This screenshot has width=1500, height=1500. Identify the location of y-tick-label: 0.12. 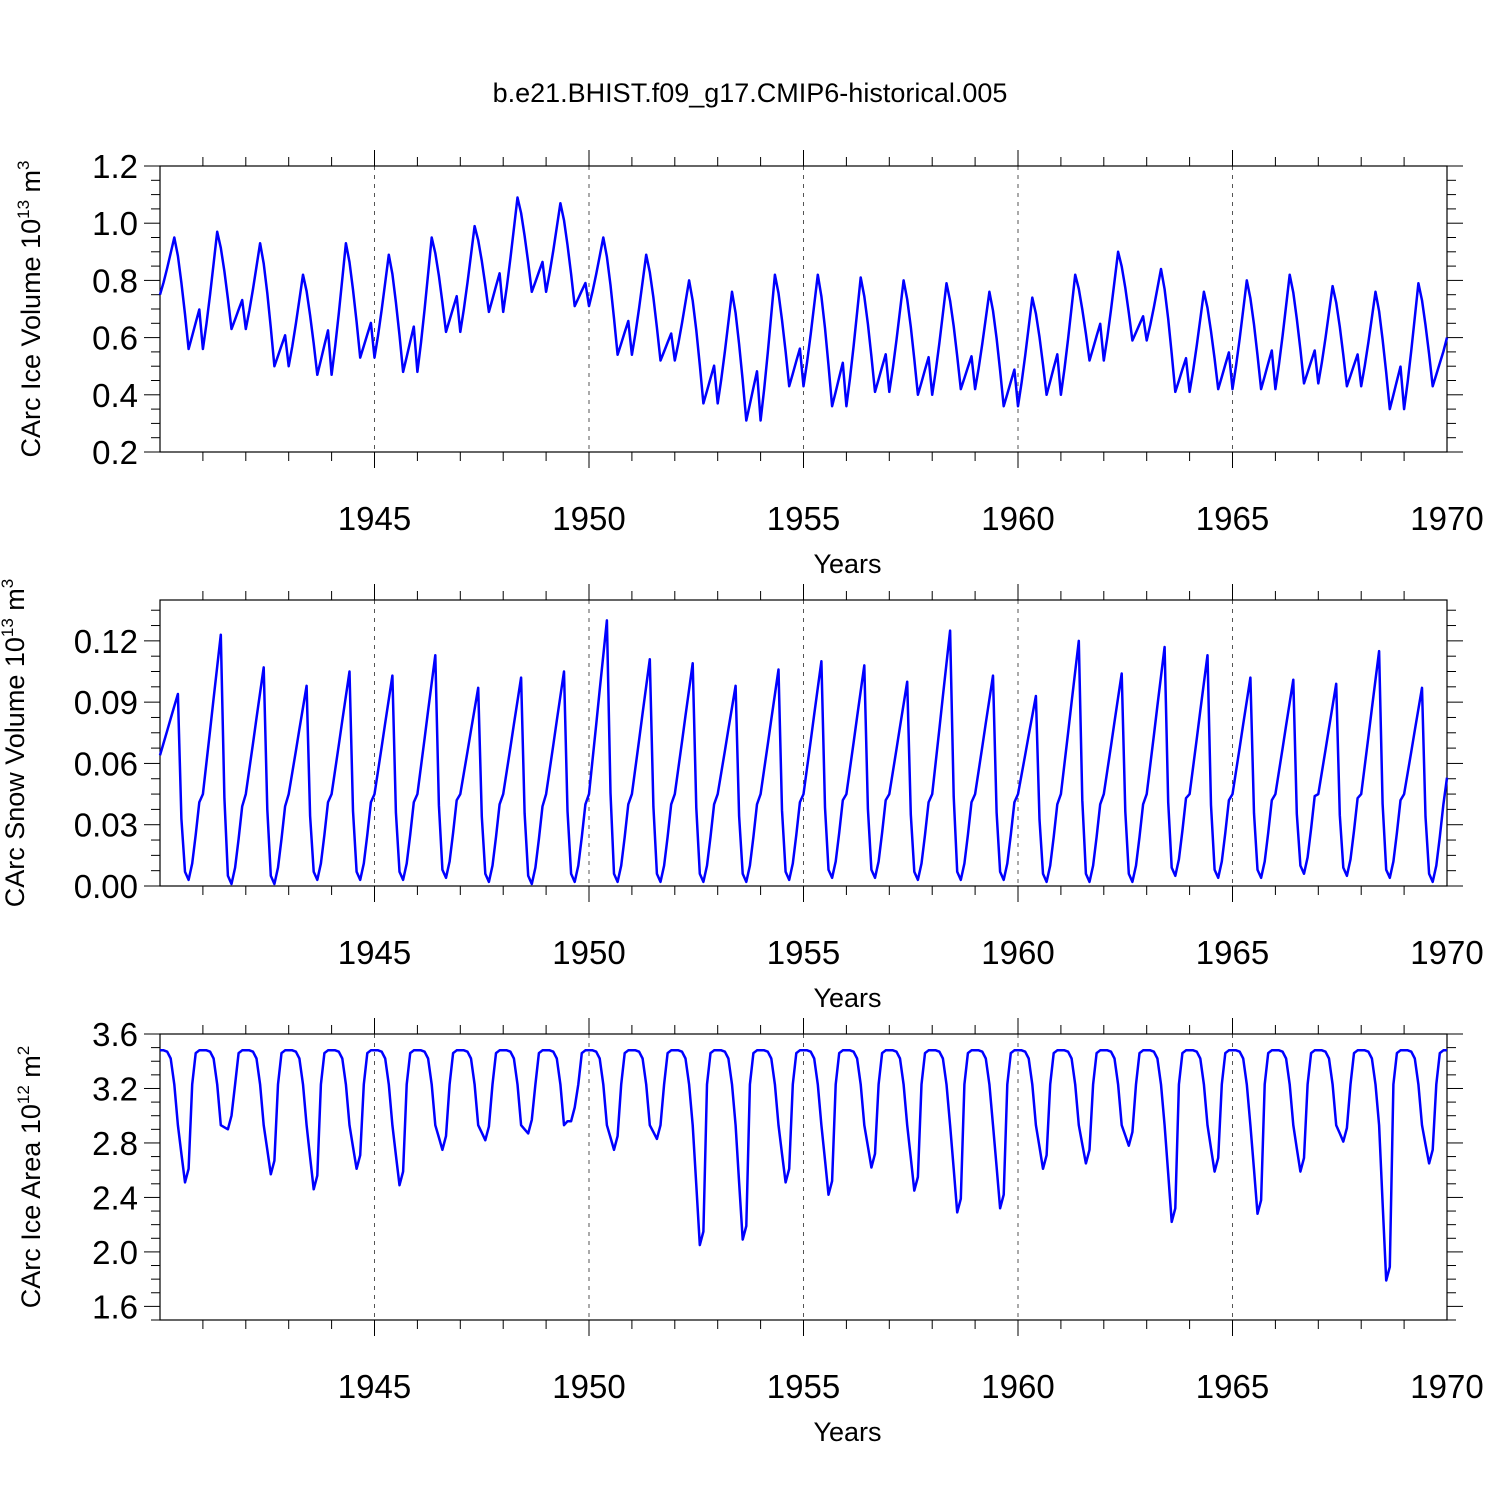
(106, 641).